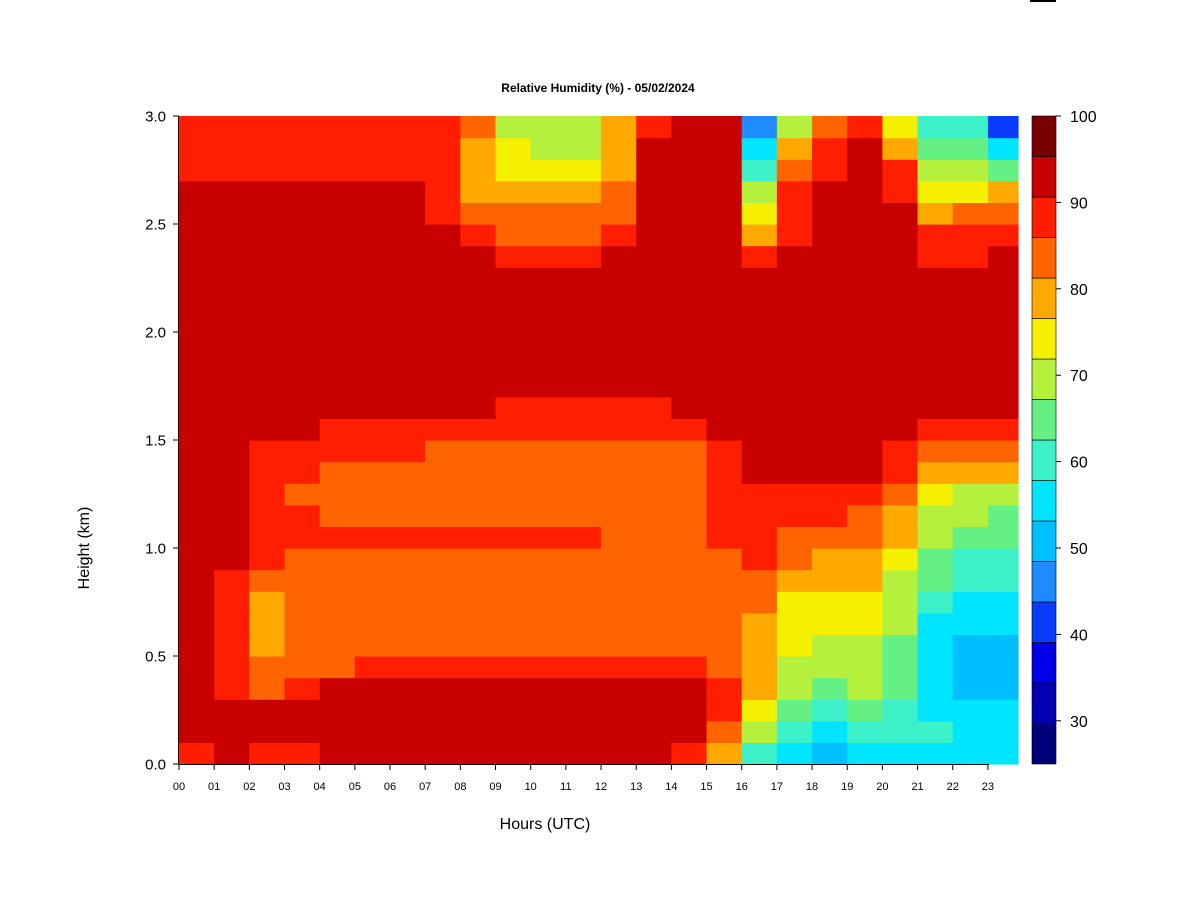  What do you see at coordinates (953, 787) in the screenshot?
I see `x-tick-label: 22` at bounding box center [953, 787].